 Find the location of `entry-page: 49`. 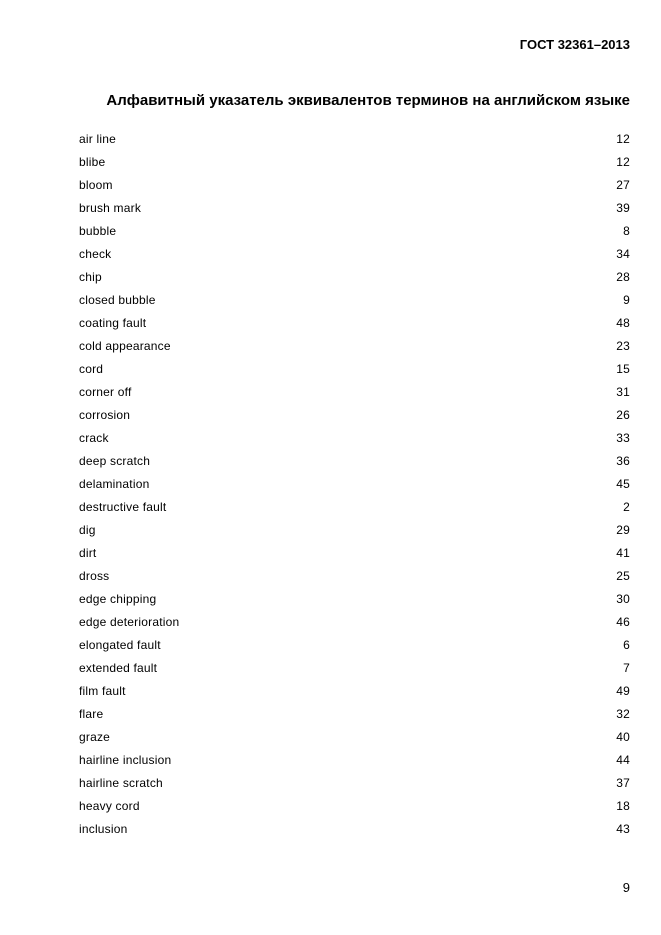

entry-page: 49 is located at coordinates (623, 691).